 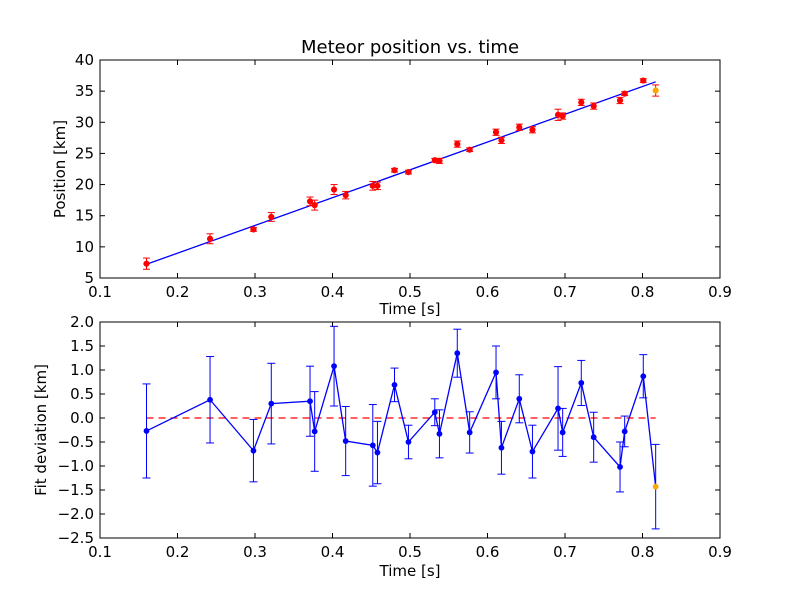 I want to click on fit-deviation-chart-x-tick-label: 0.3, so click(x=255, y=552).